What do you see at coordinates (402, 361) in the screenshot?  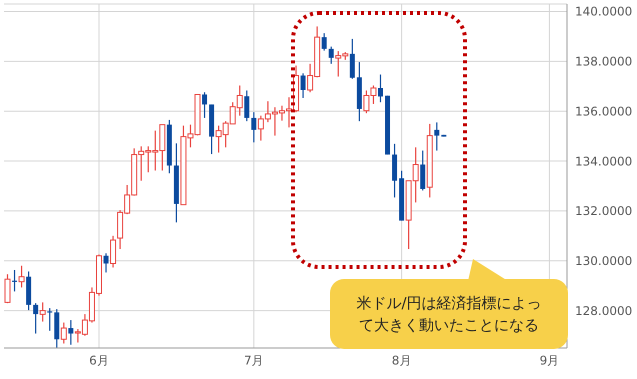 I see `x-tick-label: 8月` at bounding box center [402, 361].